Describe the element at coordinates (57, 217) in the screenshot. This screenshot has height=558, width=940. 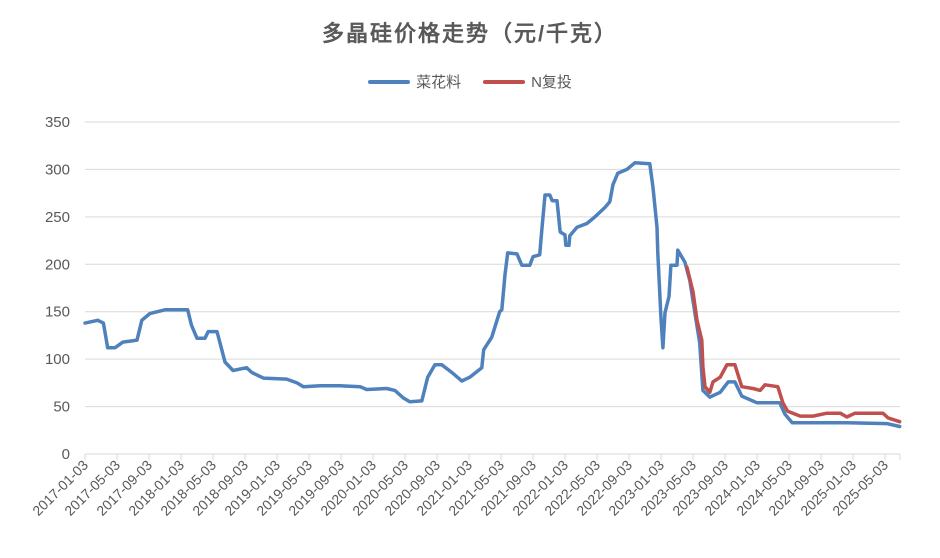
I see `y-tick-label: 250` at that location.